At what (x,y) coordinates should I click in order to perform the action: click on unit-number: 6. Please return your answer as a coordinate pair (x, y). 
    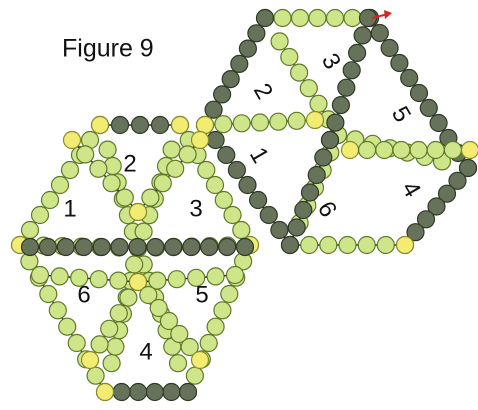
    Looking at the image, I should click on (327, 209).